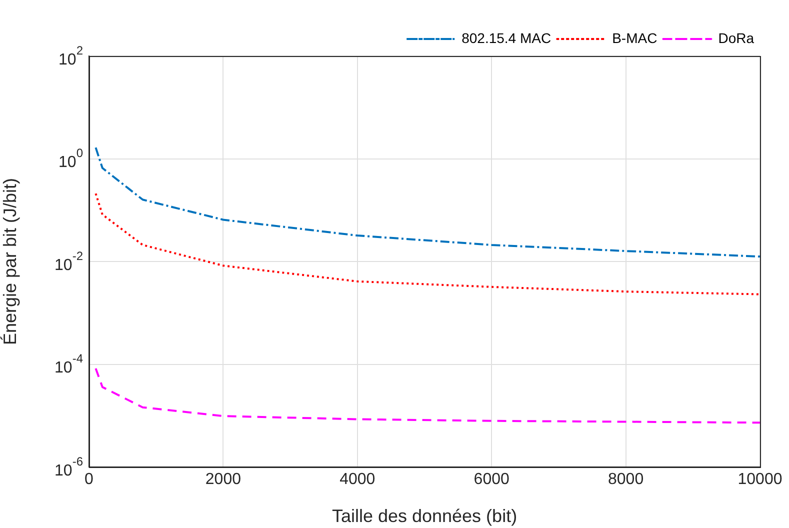 The height and width of the screenshot is (528, 789). What do you see at coordinates (760, 479) in the screenshot?
I see `x-tick-label: 10000` at bounding box center [760, 479].